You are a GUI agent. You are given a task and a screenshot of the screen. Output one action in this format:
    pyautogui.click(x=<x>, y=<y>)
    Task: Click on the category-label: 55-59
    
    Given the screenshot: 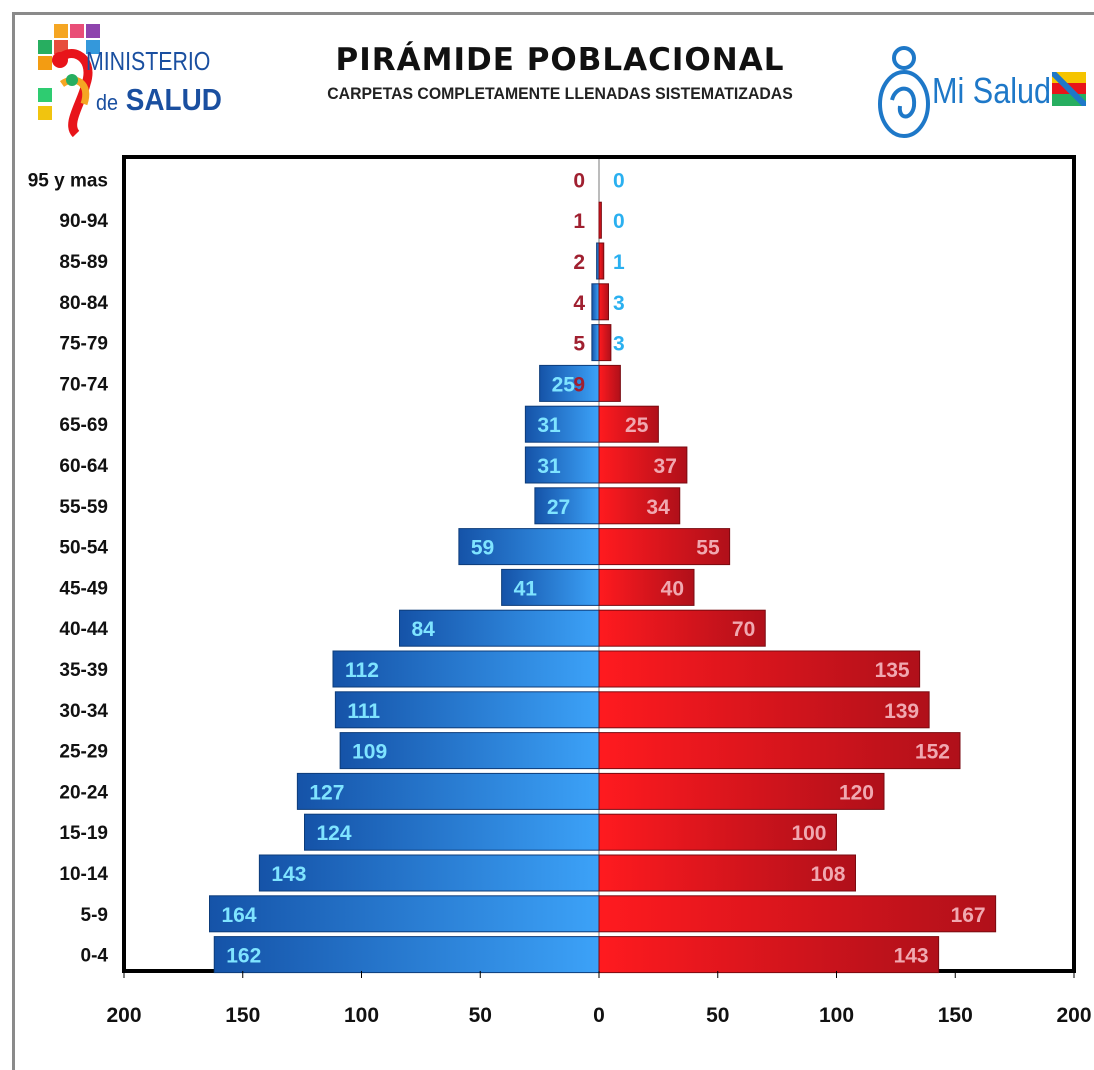 What is the action you would take?
    pyautogui.click(x=83, y=507)
    